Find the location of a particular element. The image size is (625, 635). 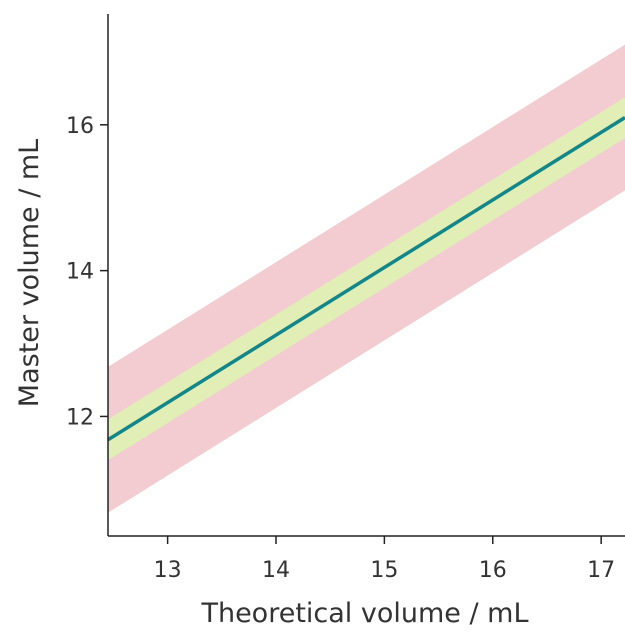

y-tick-label: 12 is located at coordinates (80, 417).